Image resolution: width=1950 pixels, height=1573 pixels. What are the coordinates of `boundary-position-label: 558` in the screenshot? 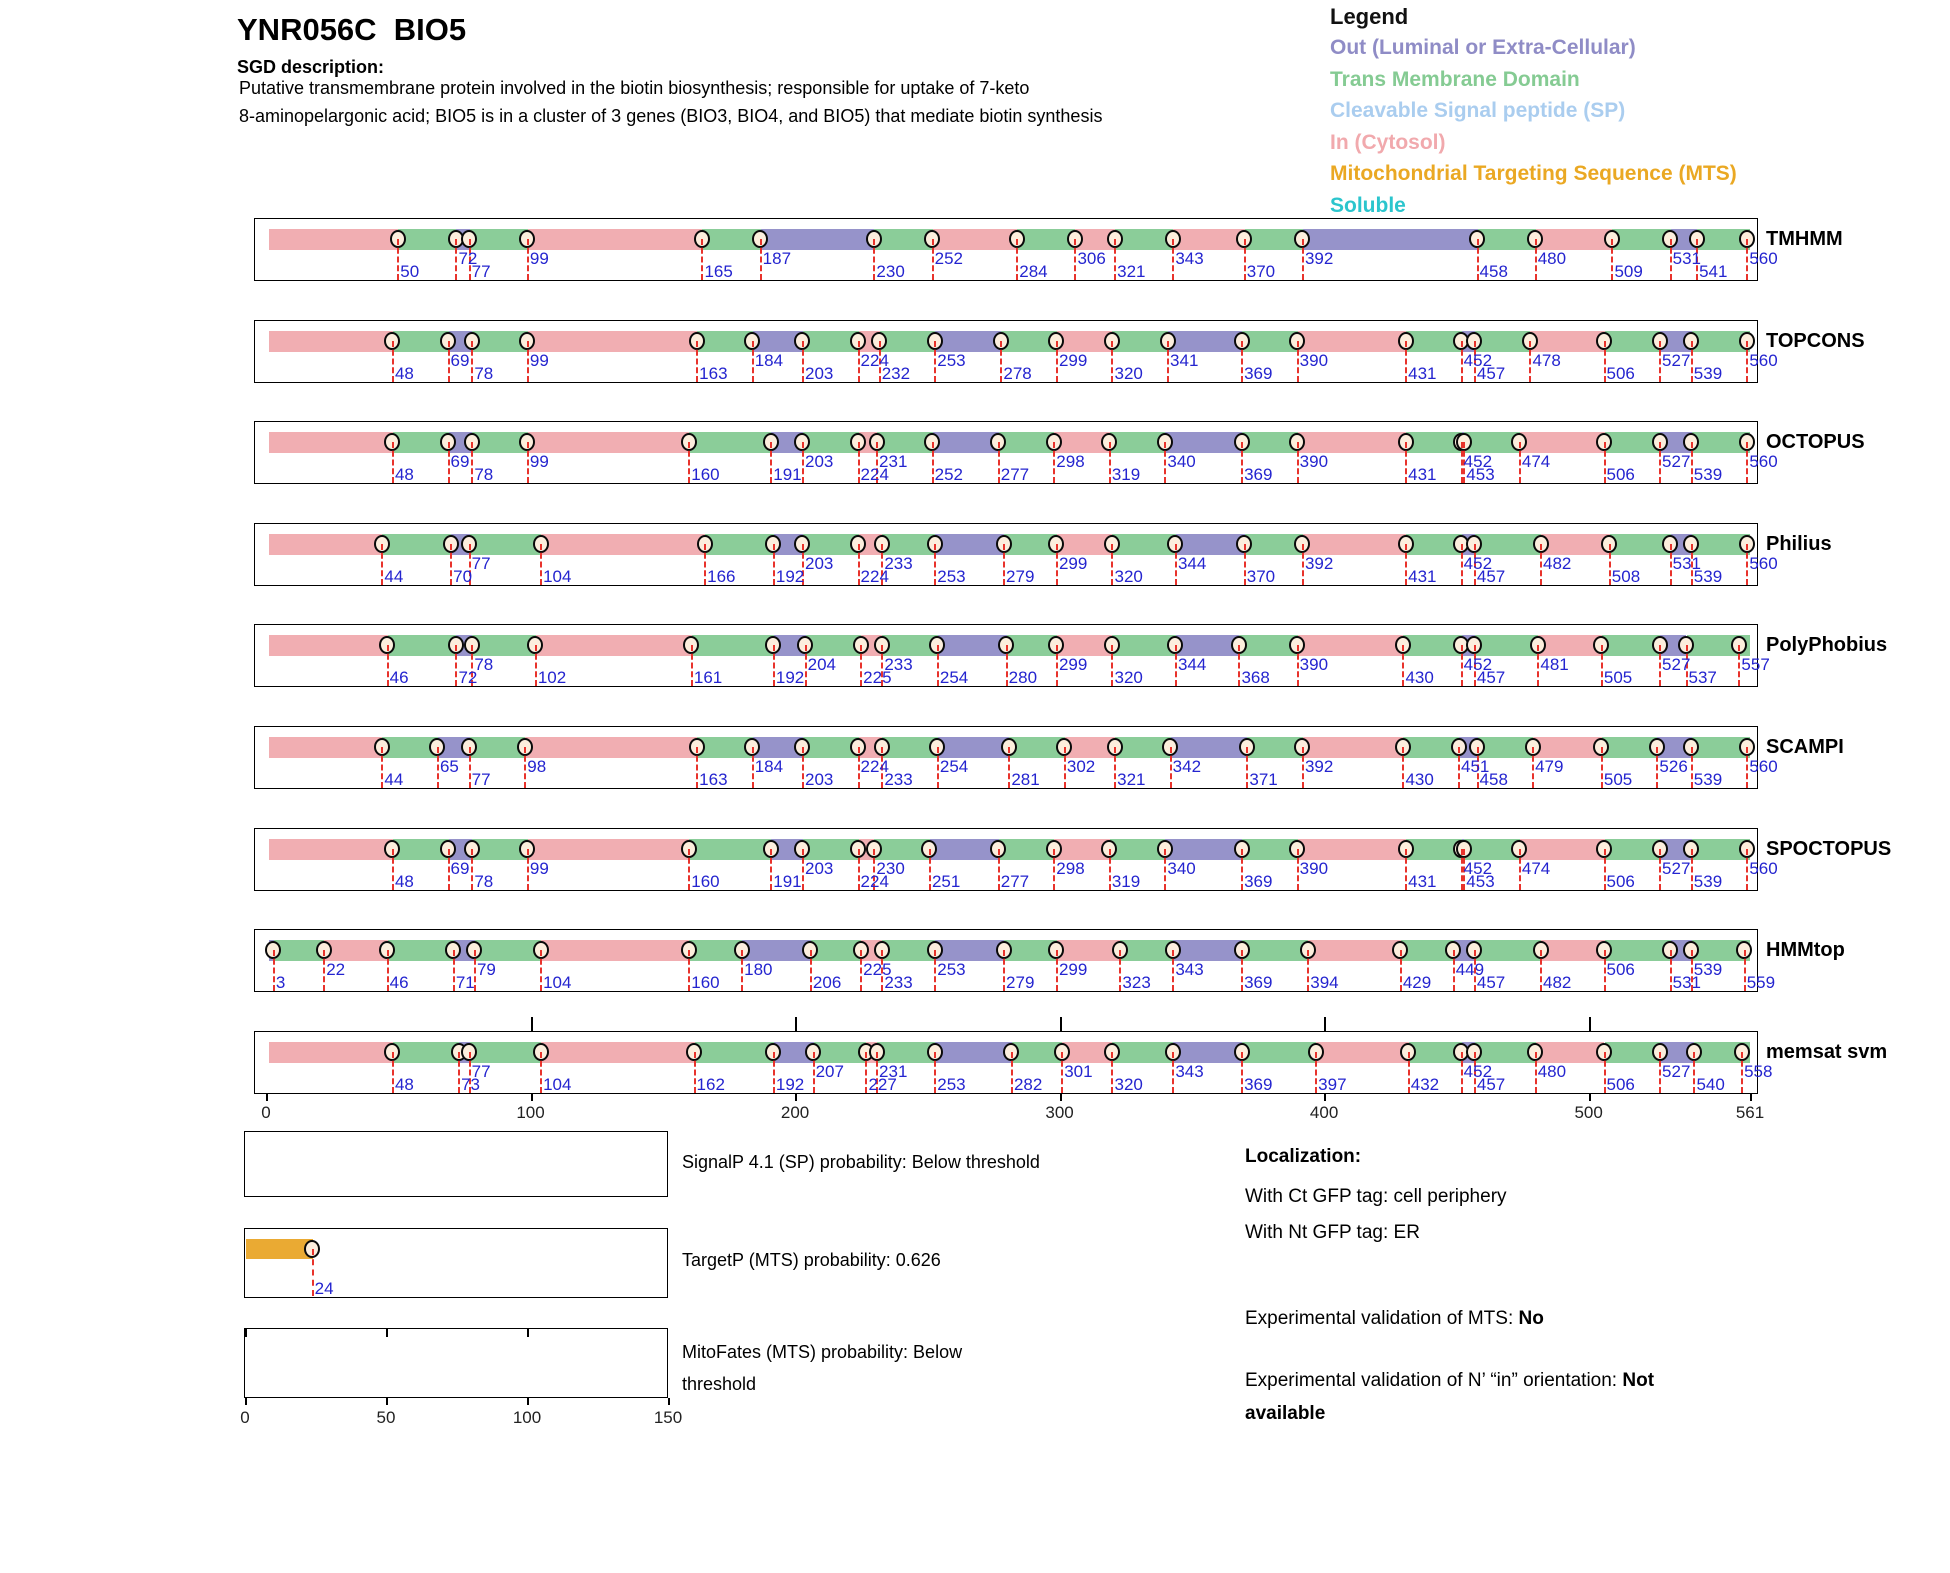 It's located at (1758, 1071).